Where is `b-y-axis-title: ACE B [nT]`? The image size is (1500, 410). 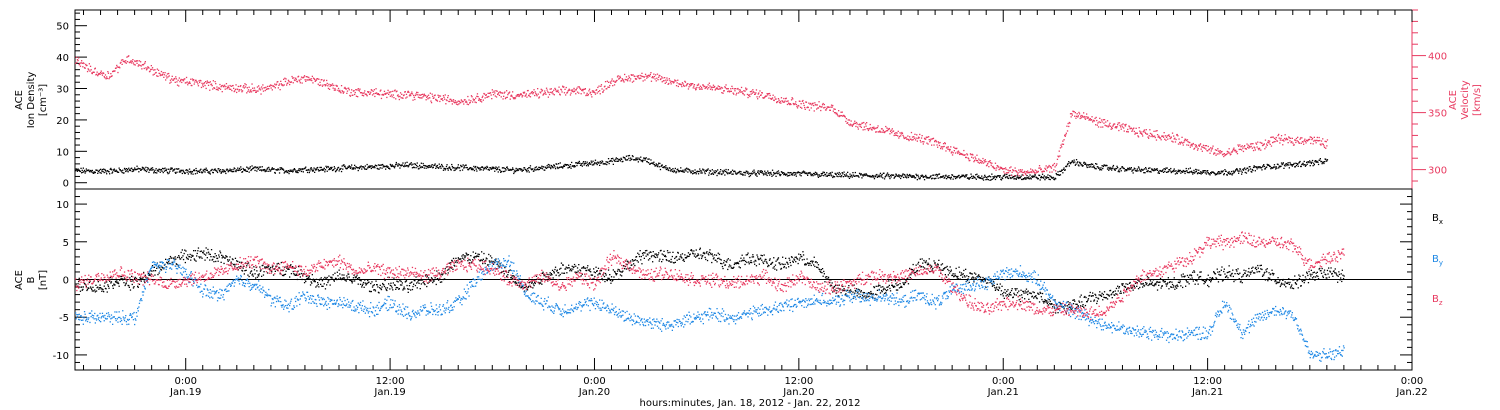 b-y-axis-title: ACE B [nT] is located at coordinates (31, 280).